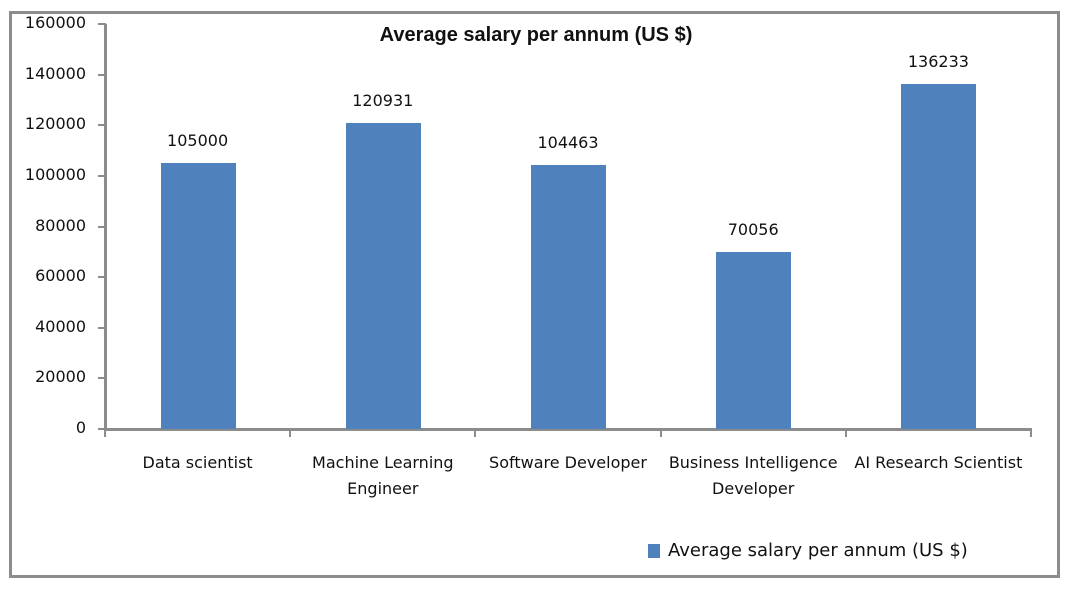 This screenshot has height=591, width=1077. I want to click on data-label: 104463, so click(568, 142).